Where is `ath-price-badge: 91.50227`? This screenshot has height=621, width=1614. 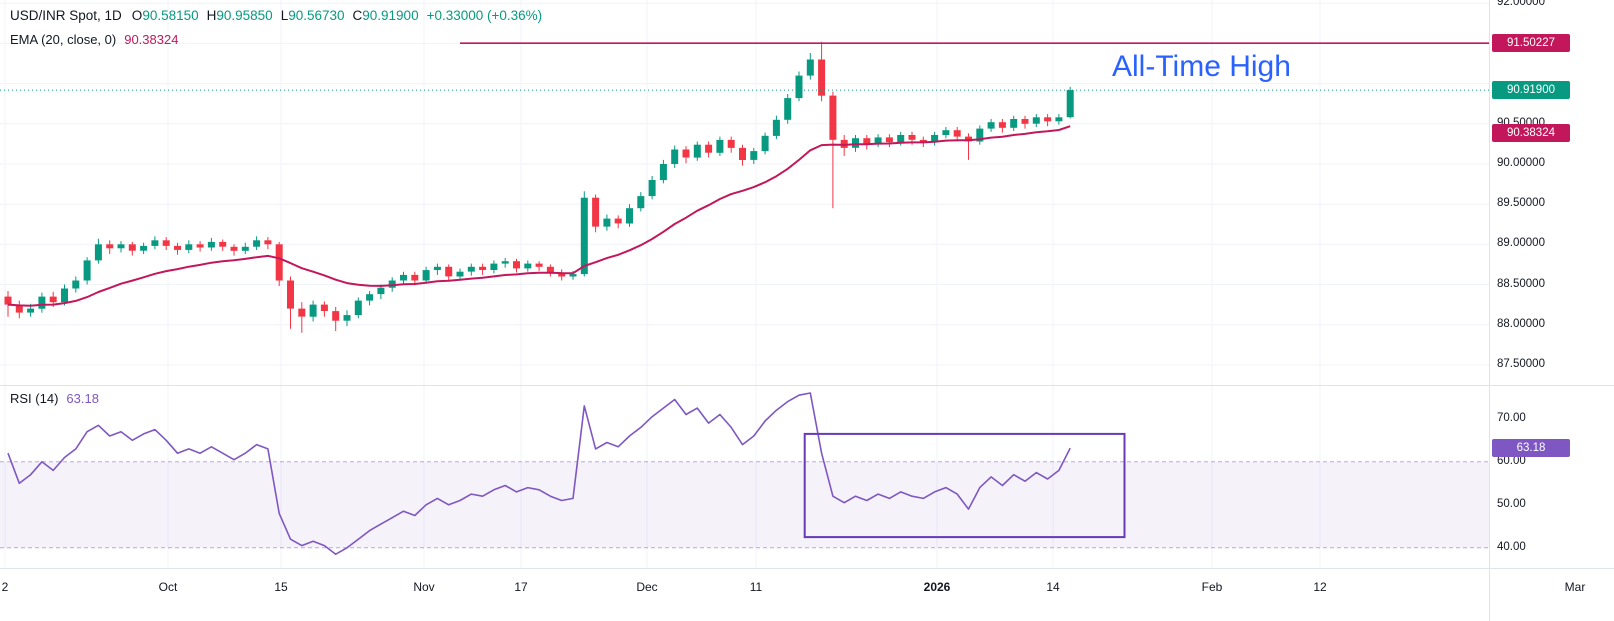 ath-price-badge: 91.50227 is located at coordinates (1531, 43).